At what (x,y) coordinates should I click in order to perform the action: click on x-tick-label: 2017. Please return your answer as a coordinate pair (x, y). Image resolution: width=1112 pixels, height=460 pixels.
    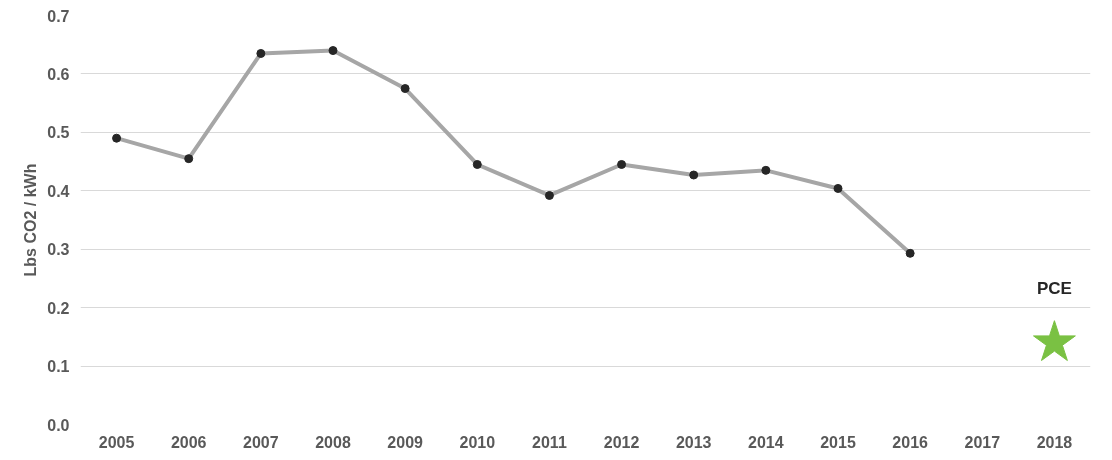
    Looking at the image, I should click on (982, 442).